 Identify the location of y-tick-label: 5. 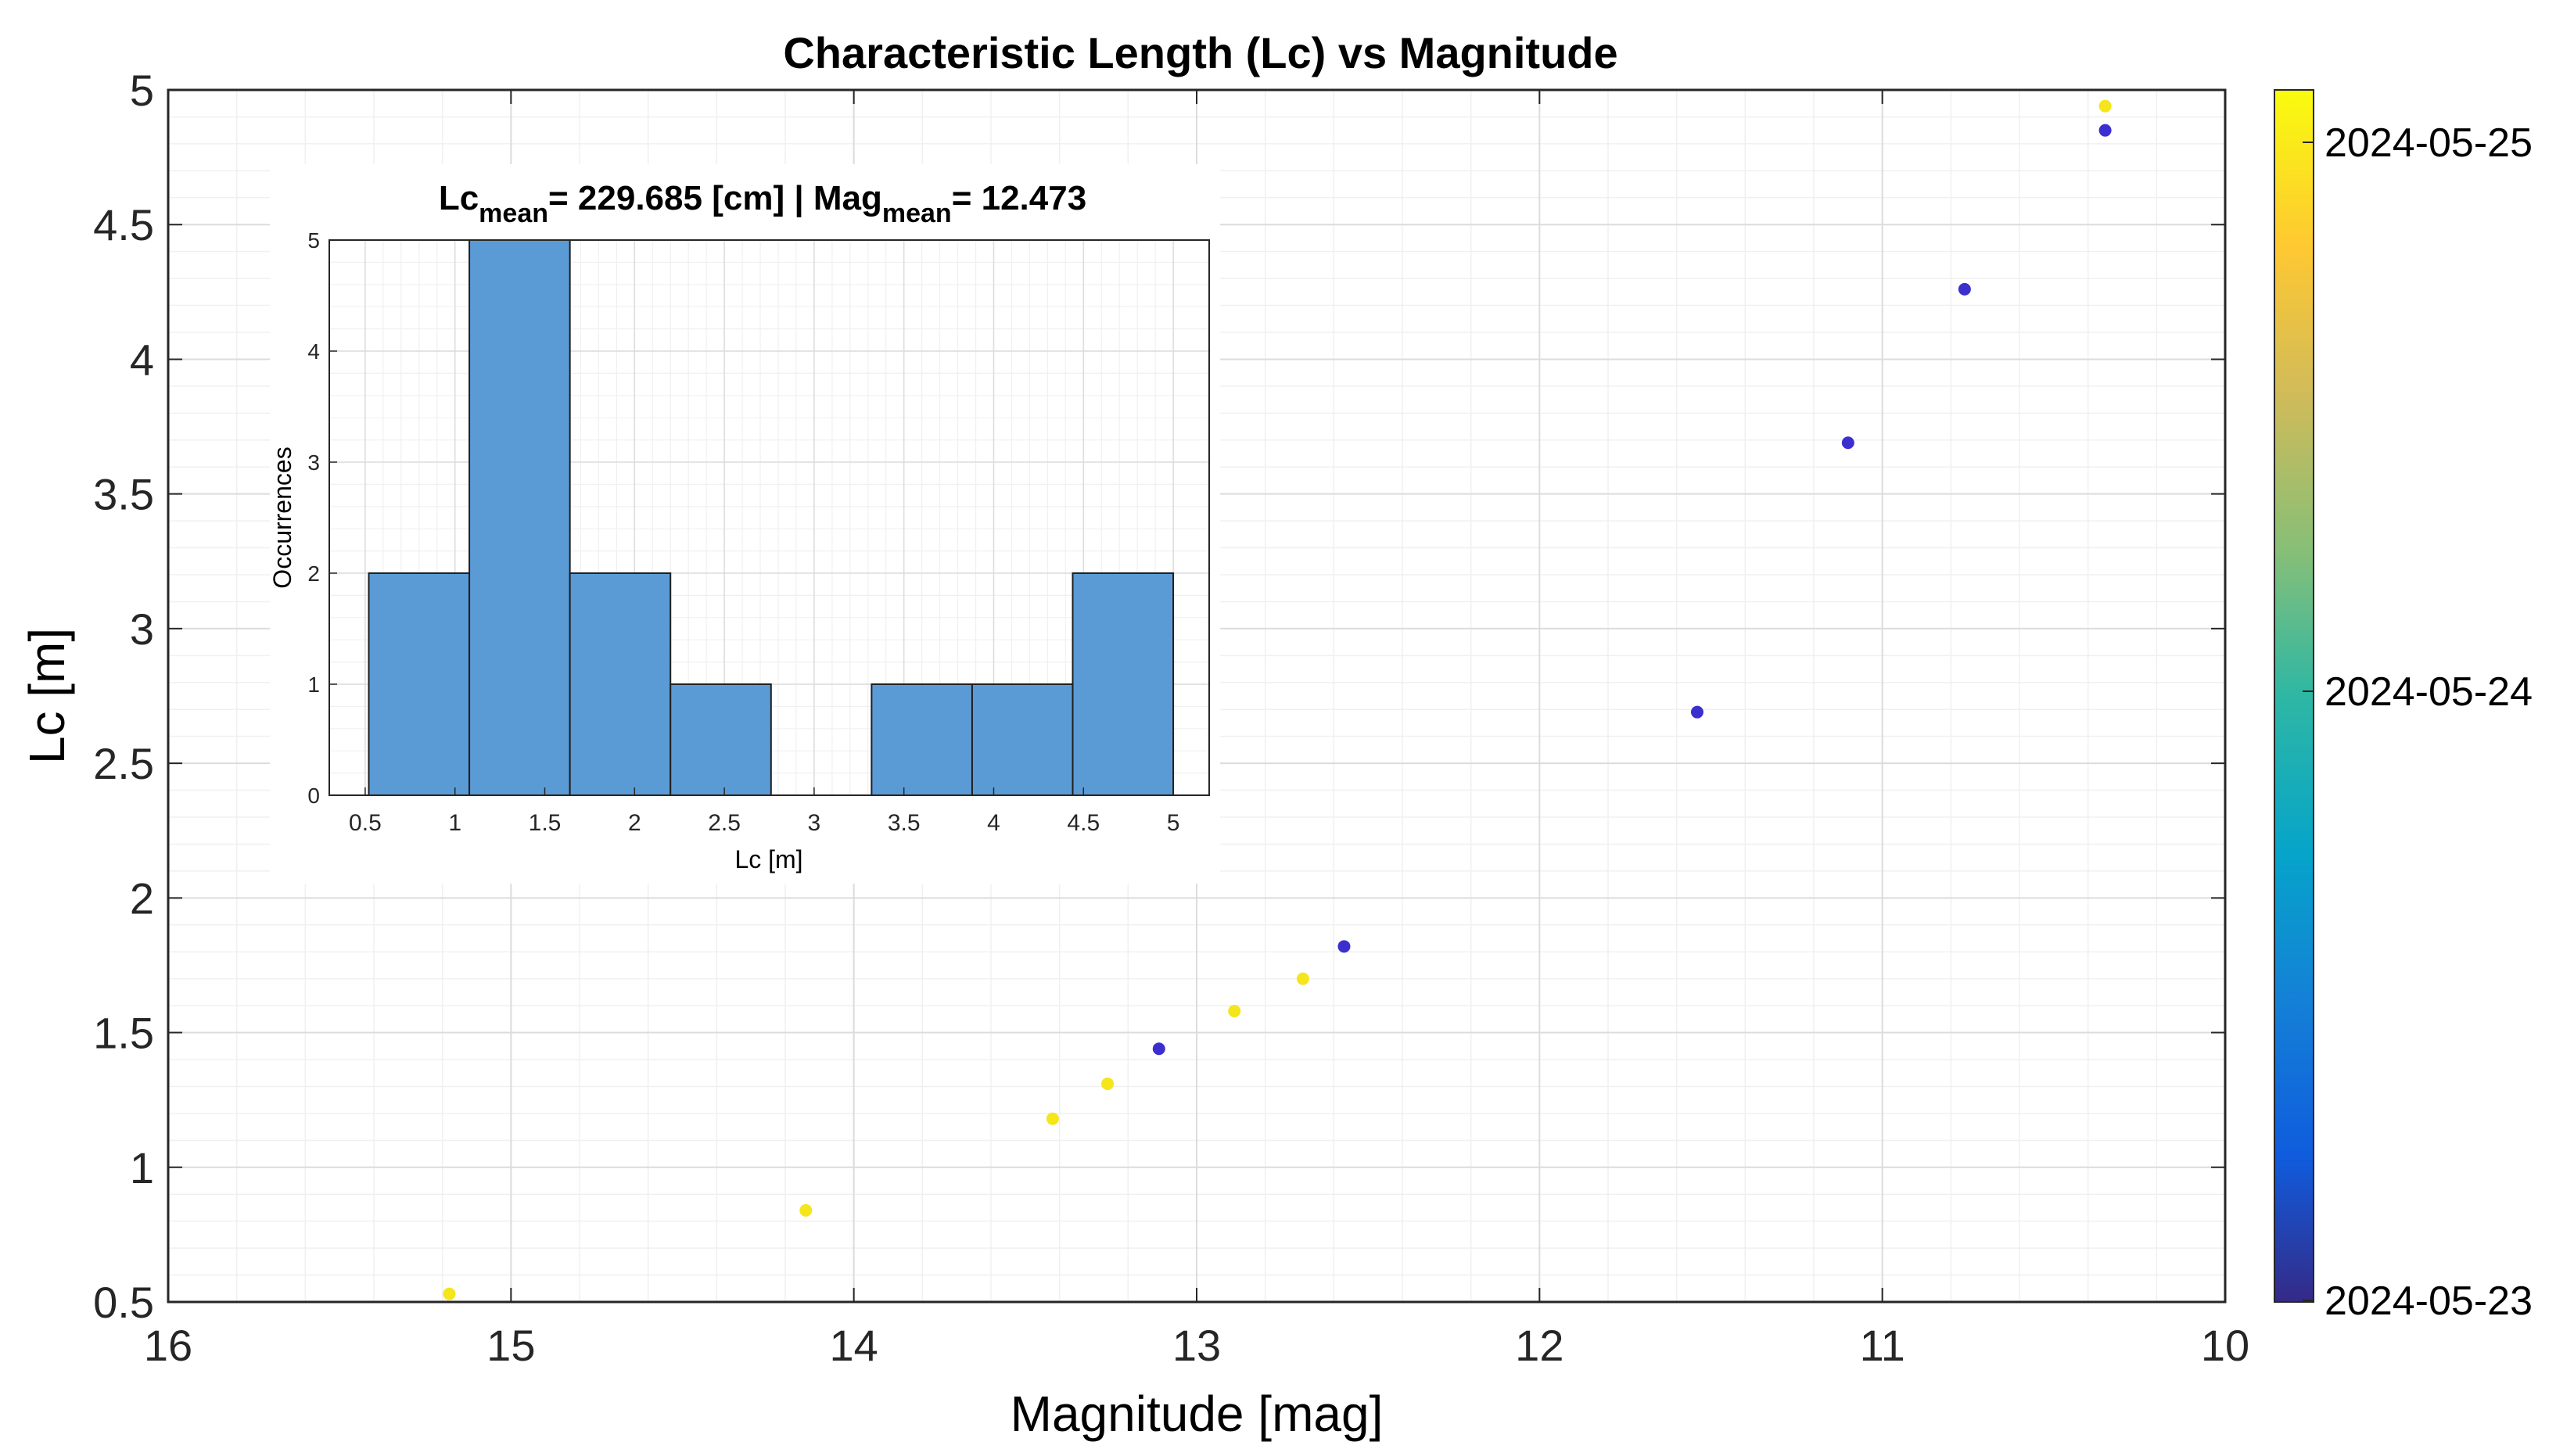
(142, 90).